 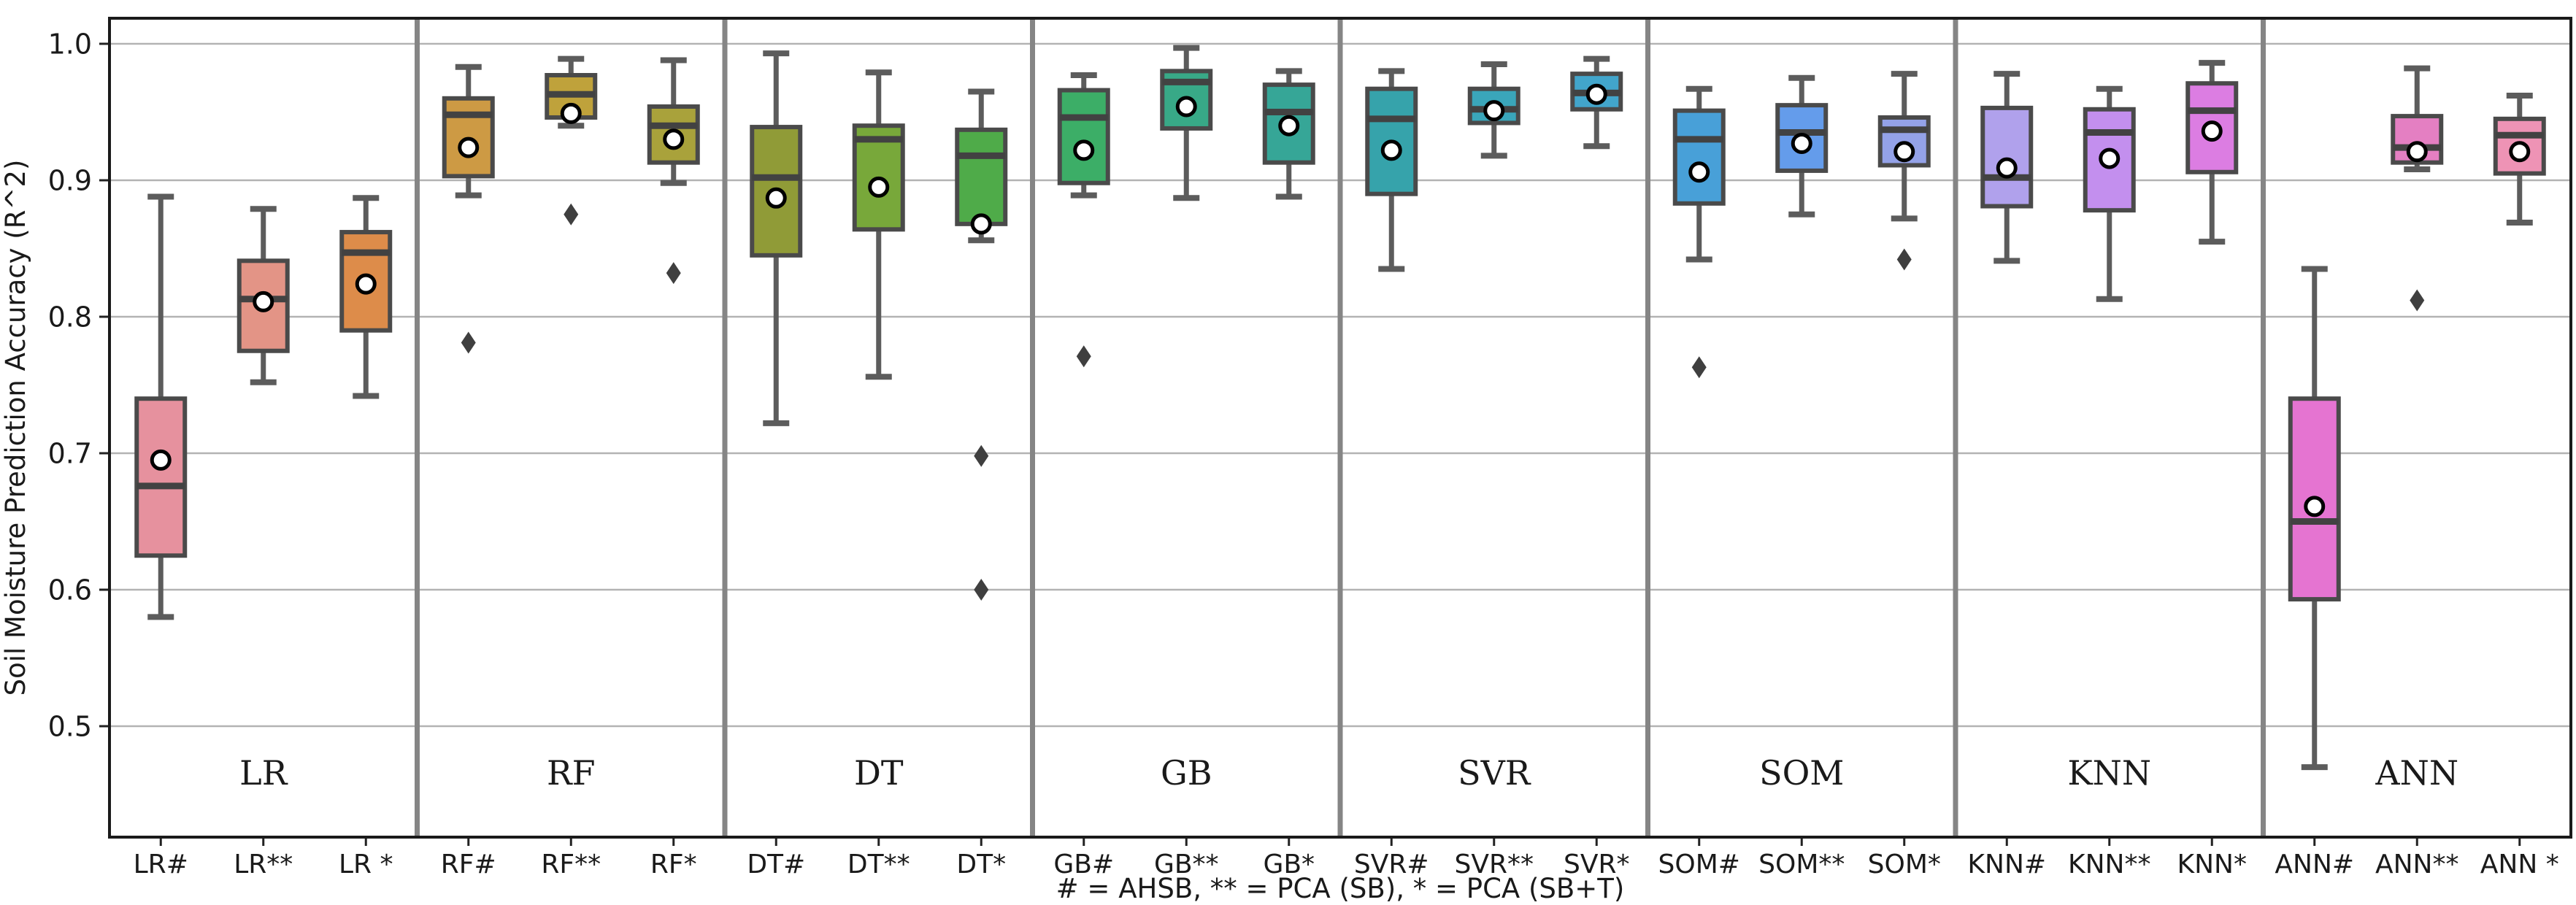 I want to click on group-label: SVR, so click(x=1494, y=773).